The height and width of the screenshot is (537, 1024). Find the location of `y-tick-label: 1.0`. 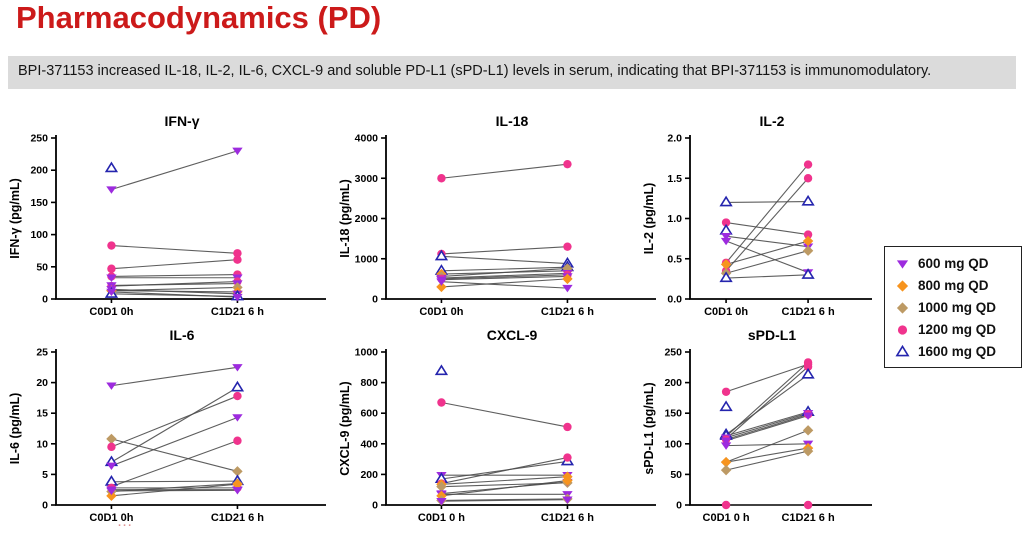

y-tick-label: 1.0 is located at coordinates (674, 219).